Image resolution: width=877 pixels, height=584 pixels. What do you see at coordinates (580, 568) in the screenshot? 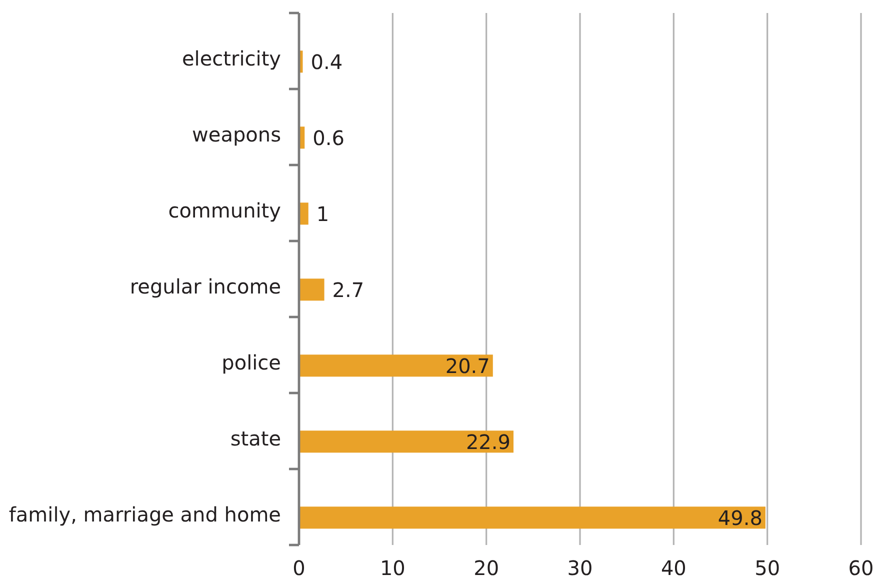
I see `x-tick-label: 30` at bounding box center [580, 568].